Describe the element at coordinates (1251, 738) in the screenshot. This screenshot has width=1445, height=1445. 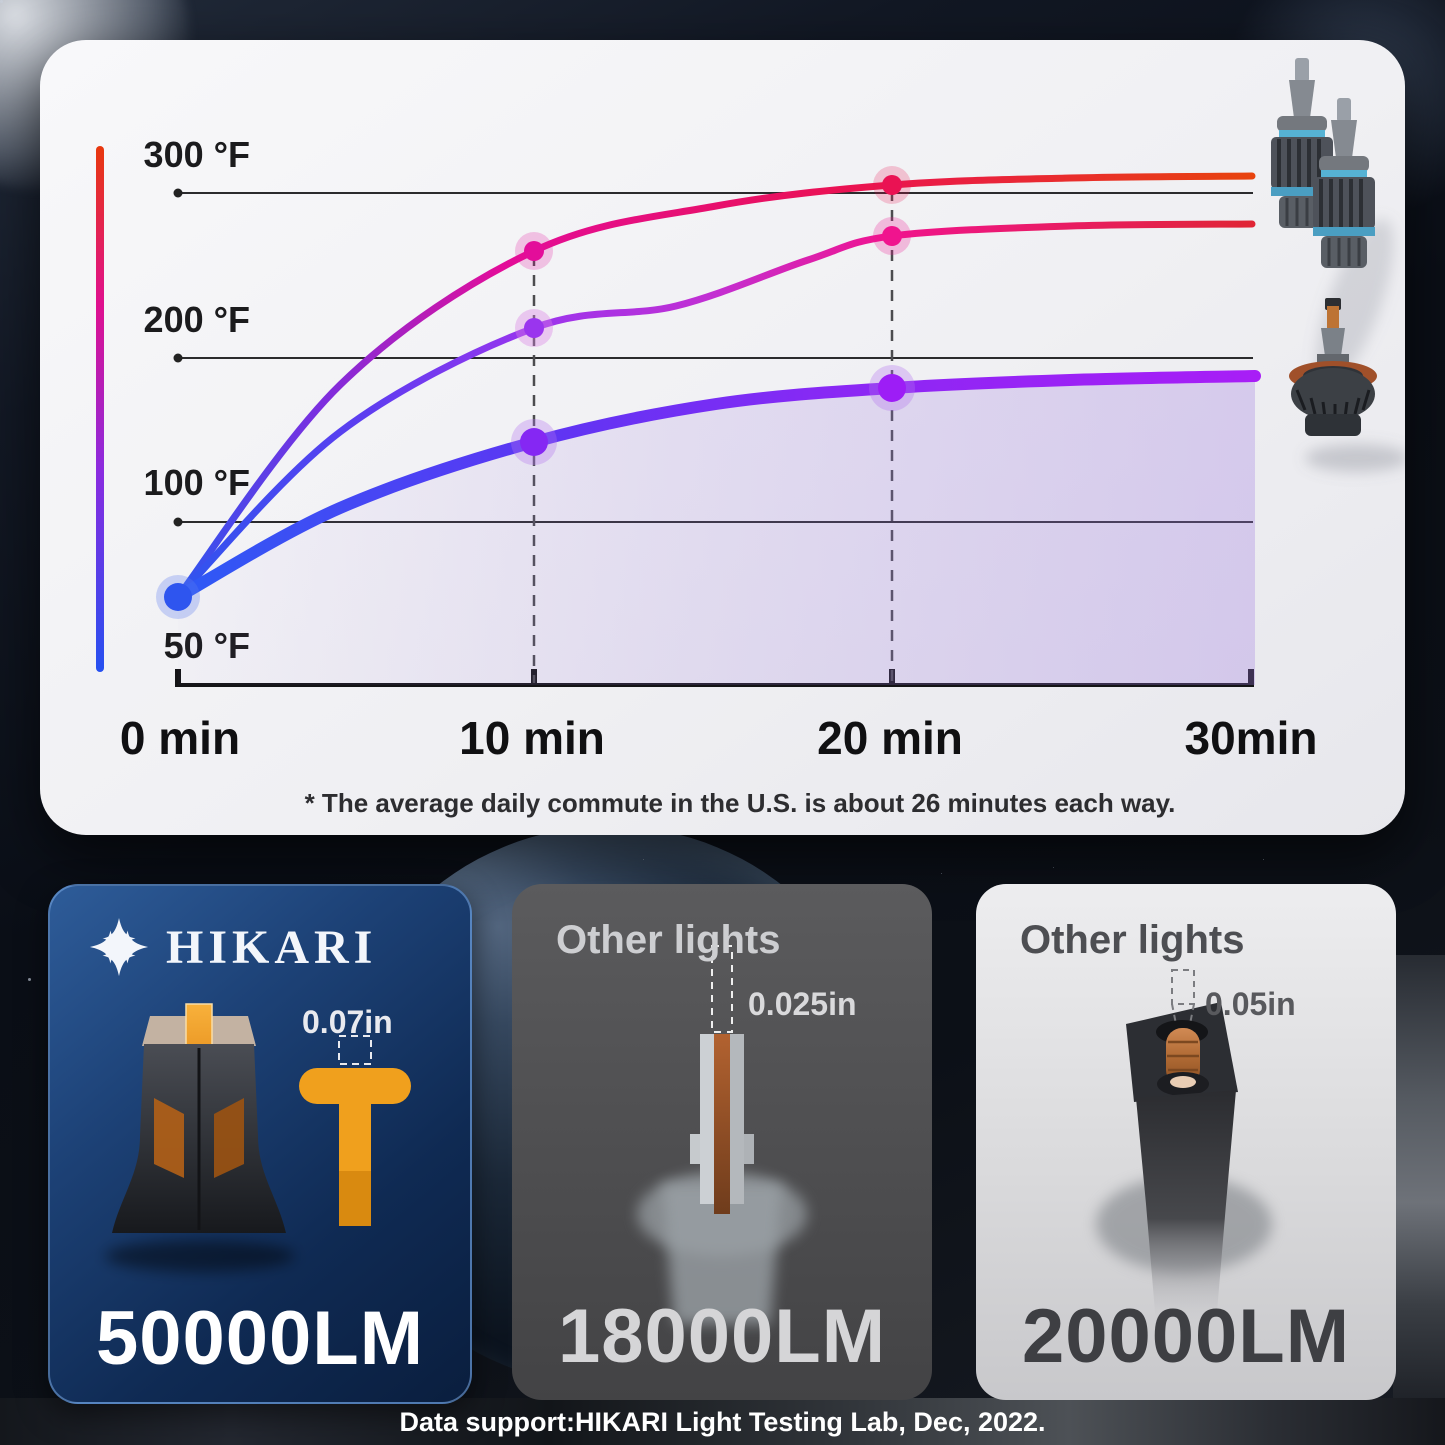
I see `x-axis-label-30min: 30min` at that location.